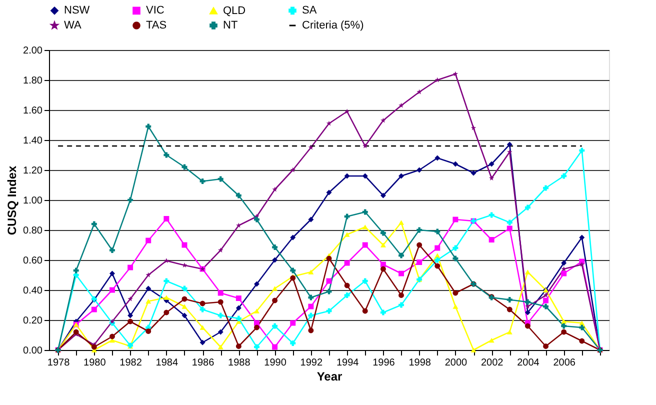 The image size is (656, 405). What do you see at coordinates (33, 231) in the screenshot?
I see `y-tick-label: 0.80` at bounding box center [33, 231].